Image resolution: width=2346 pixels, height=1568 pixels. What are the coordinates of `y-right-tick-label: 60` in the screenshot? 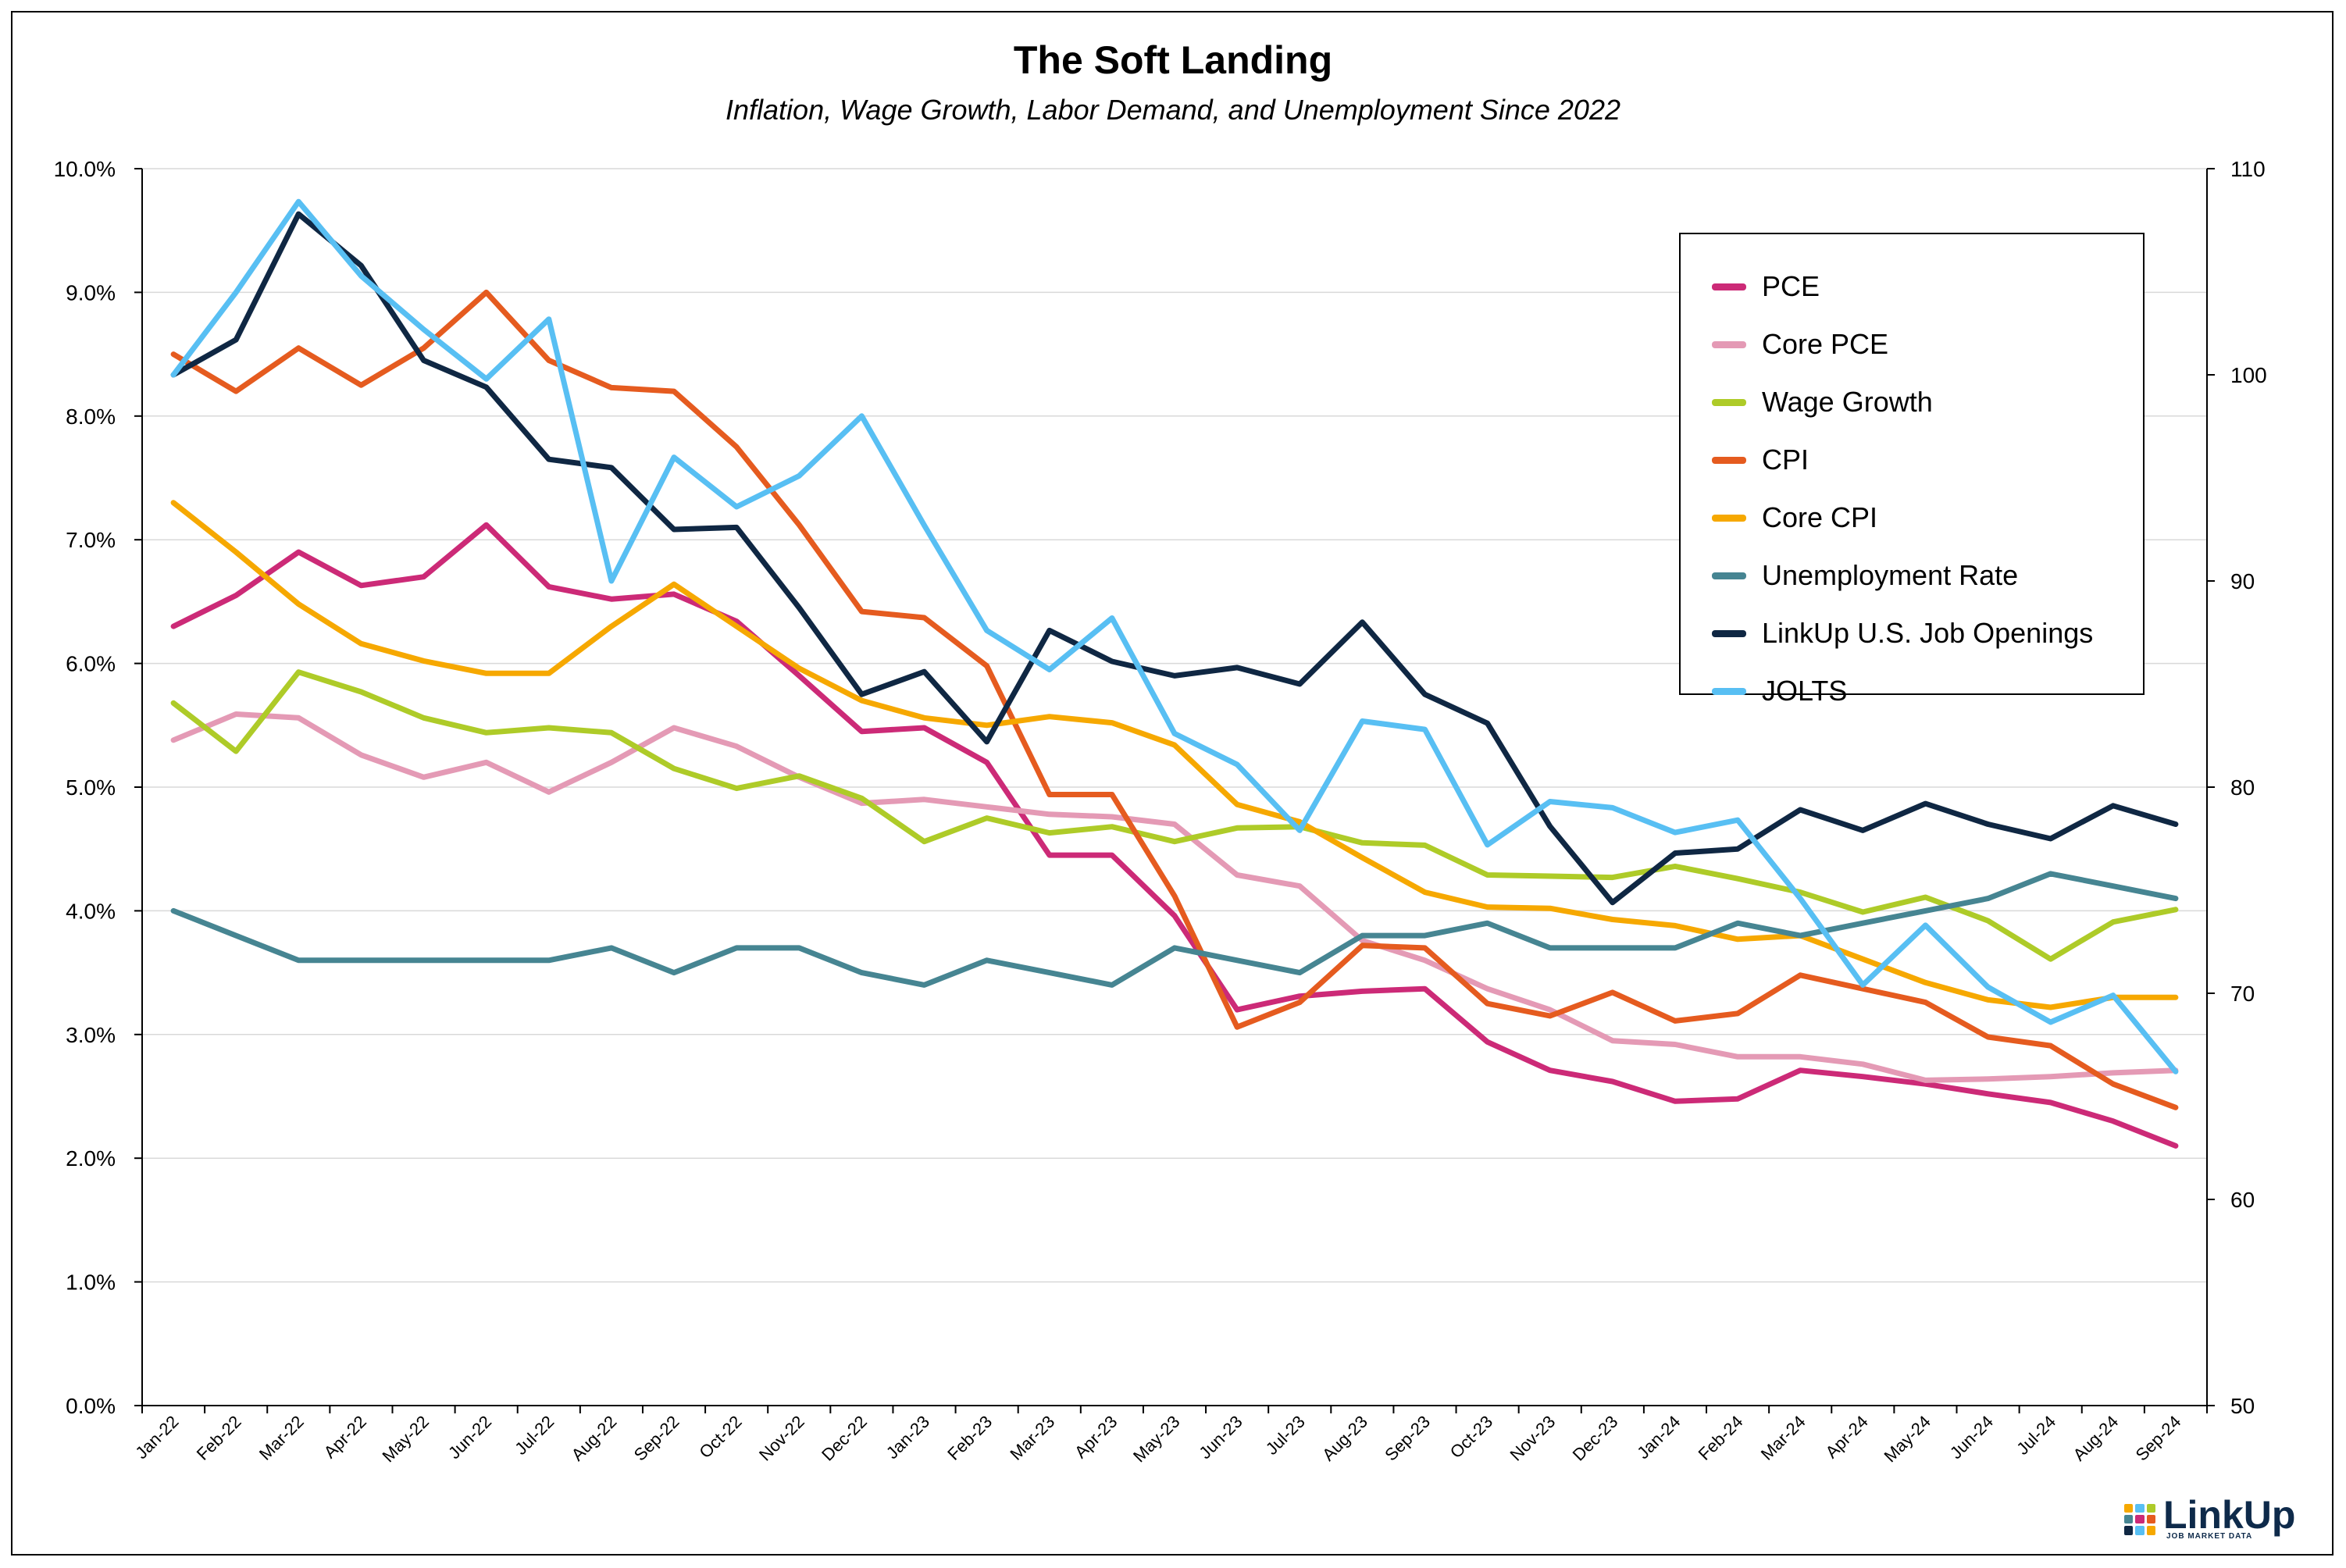 It's located at (2242, 1200).